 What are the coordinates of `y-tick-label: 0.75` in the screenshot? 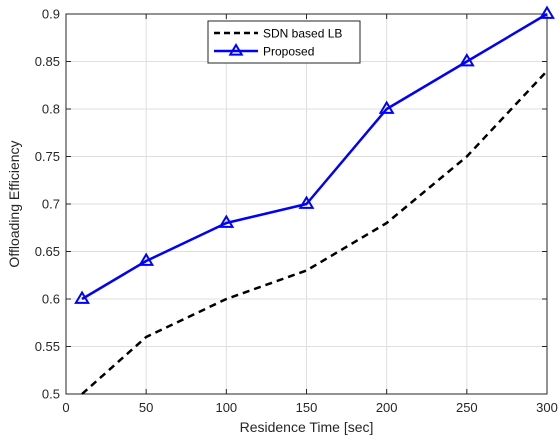 It's located at (47, 156).